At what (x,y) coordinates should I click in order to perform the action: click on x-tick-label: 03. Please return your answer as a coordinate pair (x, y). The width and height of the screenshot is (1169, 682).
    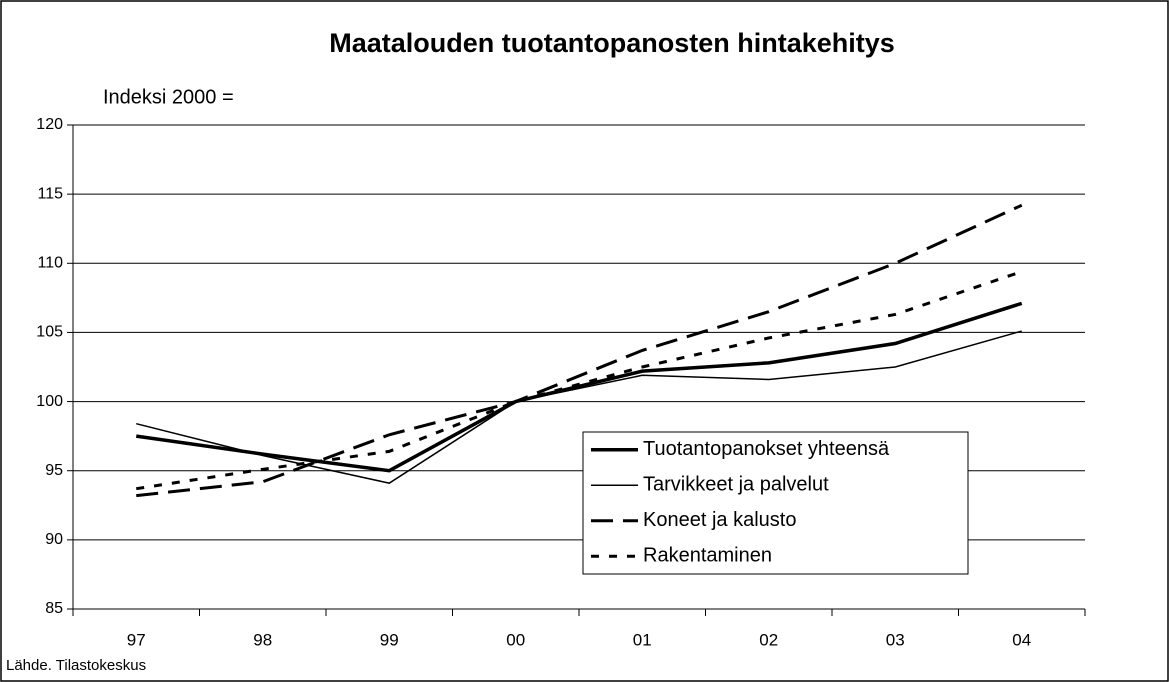
    Looking at the image, I should click on (895, 639).